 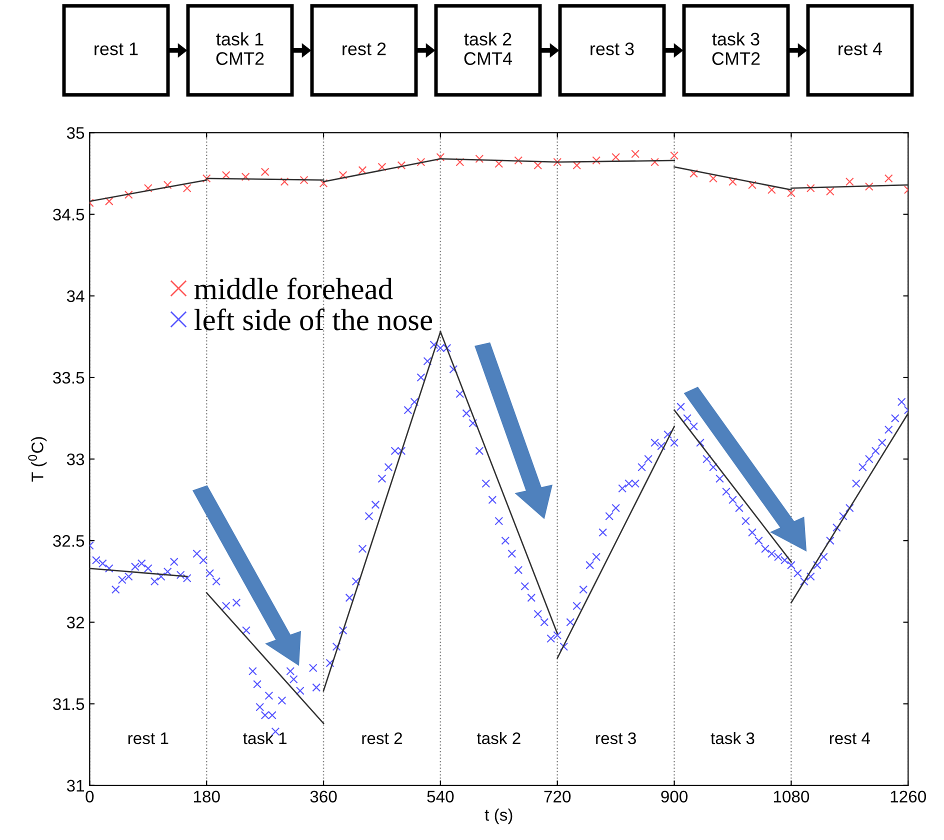 What do you see at coordinates (674, 796) in the screenshot?
I see `x-tick-label: 900` at bounding box center [674, 796].